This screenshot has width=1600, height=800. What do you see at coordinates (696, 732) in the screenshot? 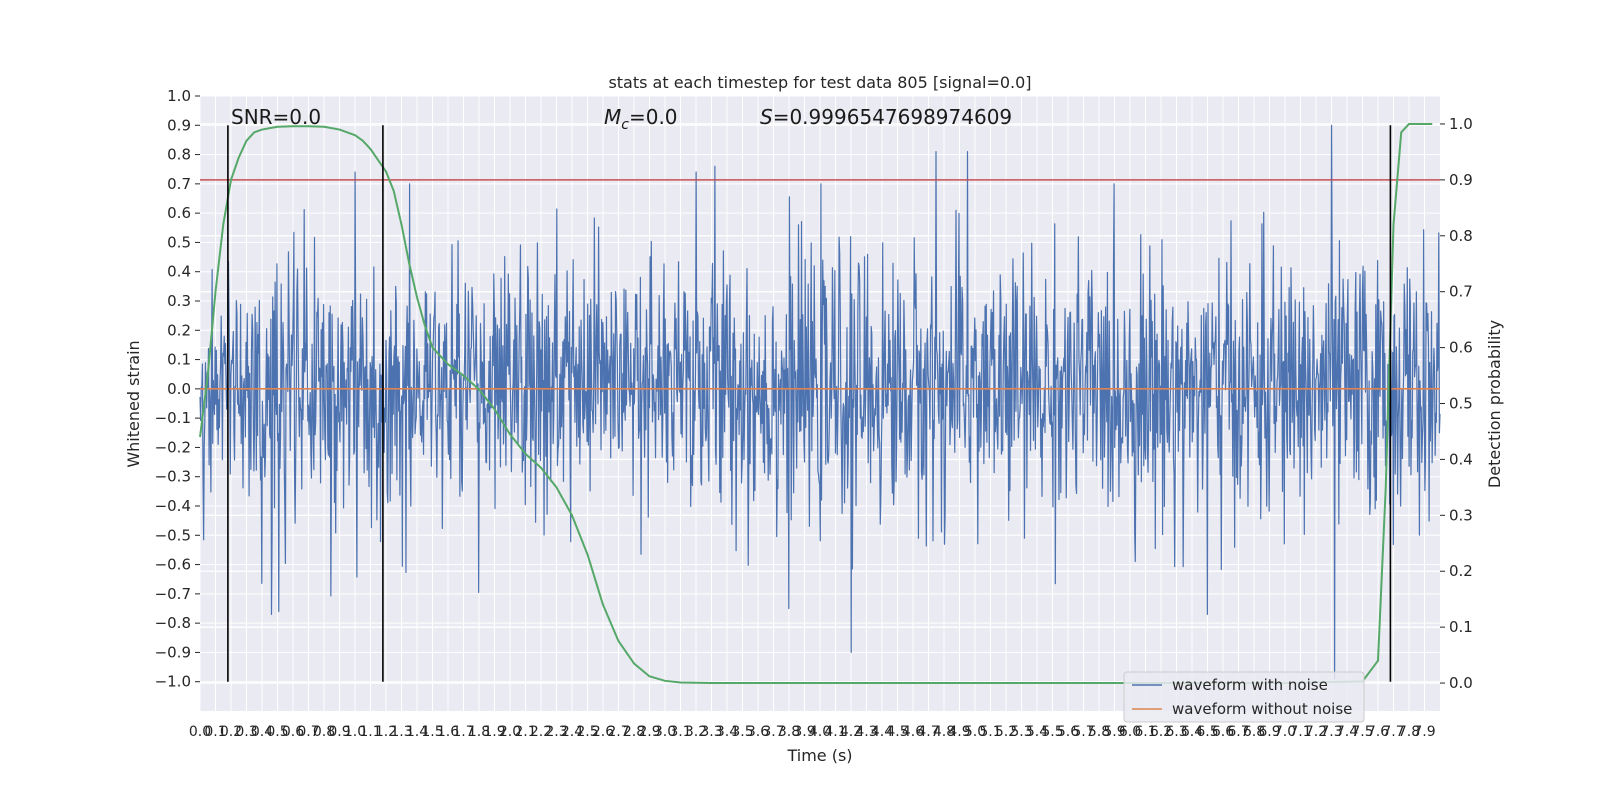
I see `x-tick-label: 3.2` at bounding box center [696, 732].